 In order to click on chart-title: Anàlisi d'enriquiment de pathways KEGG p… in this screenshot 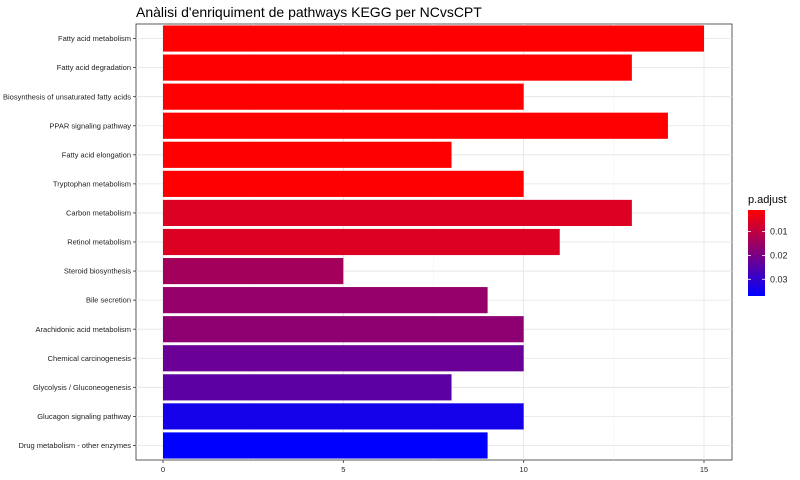, I will do `click(309, 12)`.